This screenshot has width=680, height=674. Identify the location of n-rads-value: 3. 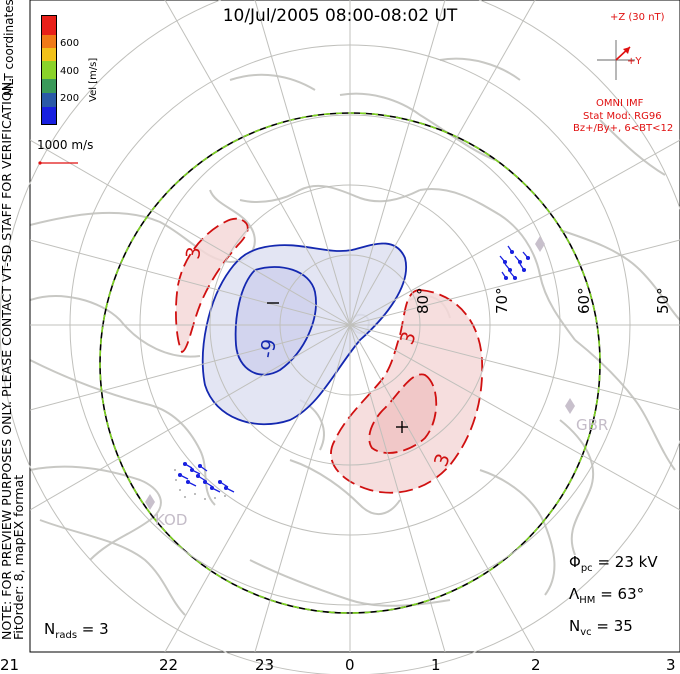
(104, 629).